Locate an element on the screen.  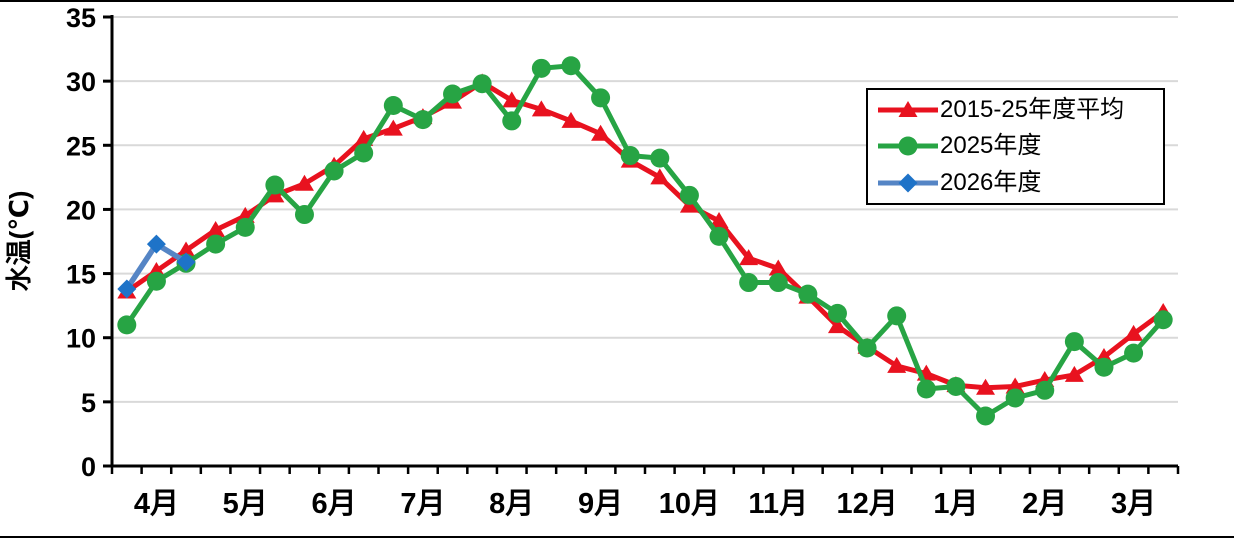
x-month-label: 9月 is located at coordinates (600, 504).